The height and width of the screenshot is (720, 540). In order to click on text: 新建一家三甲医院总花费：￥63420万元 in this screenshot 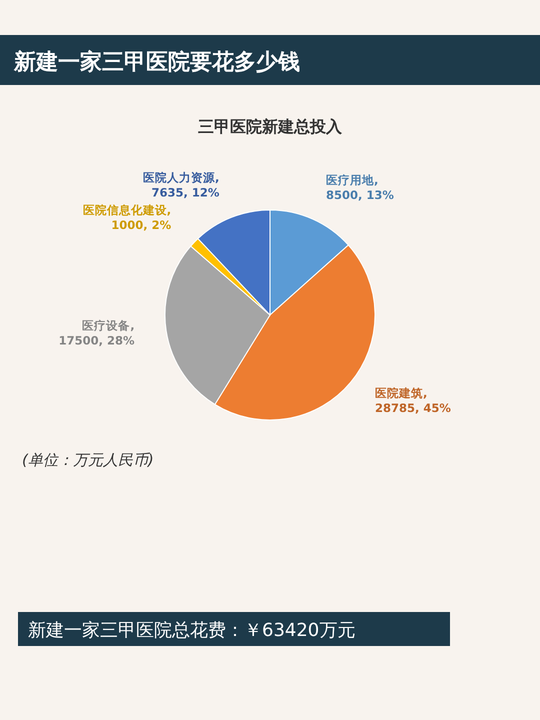, I will do `click(192, 630)`.